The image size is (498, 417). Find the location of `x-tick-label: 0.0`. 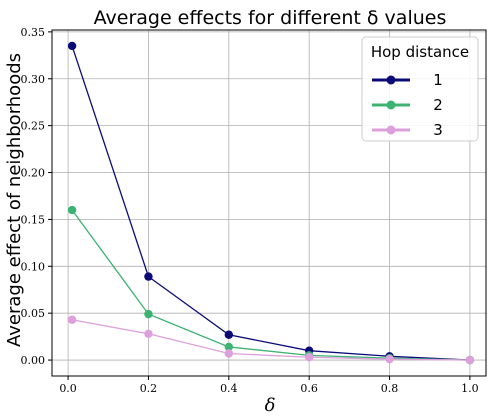

x-tick-label: 0.0 is located at coordinates (68, 388).